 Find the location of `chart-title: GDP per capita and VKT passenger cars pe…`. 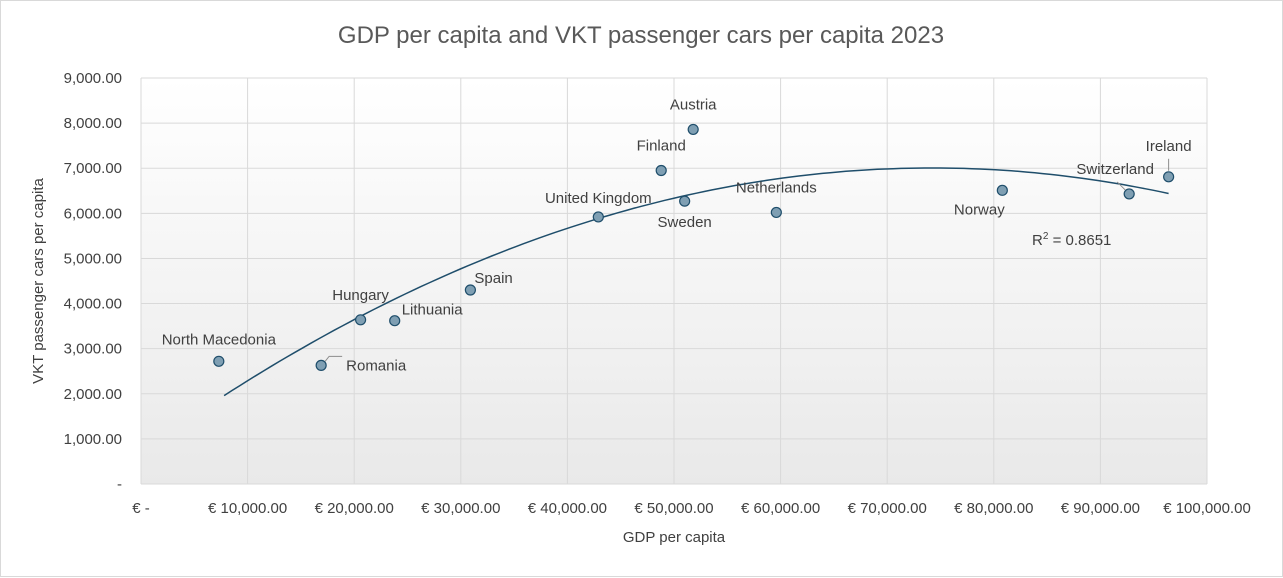

chart-title: GDP per capita and VKT passenger cars pe… is located at coordinates (641, 35).